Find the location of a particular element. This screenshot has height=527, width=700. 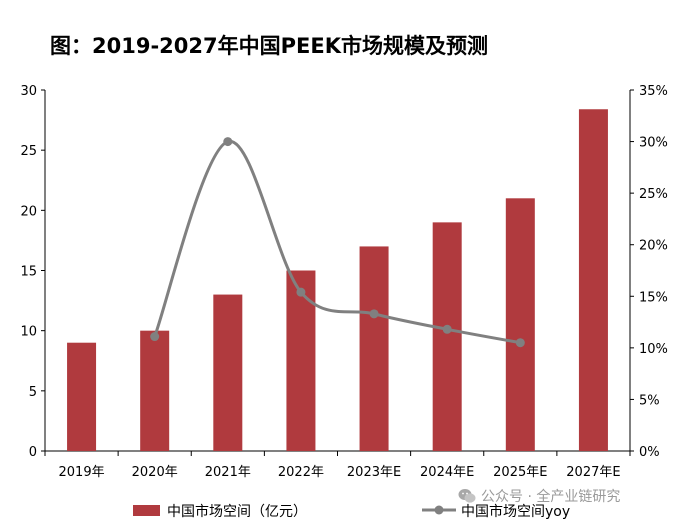

y-right-tick-label: 5% is located at coordinates (649, 400).